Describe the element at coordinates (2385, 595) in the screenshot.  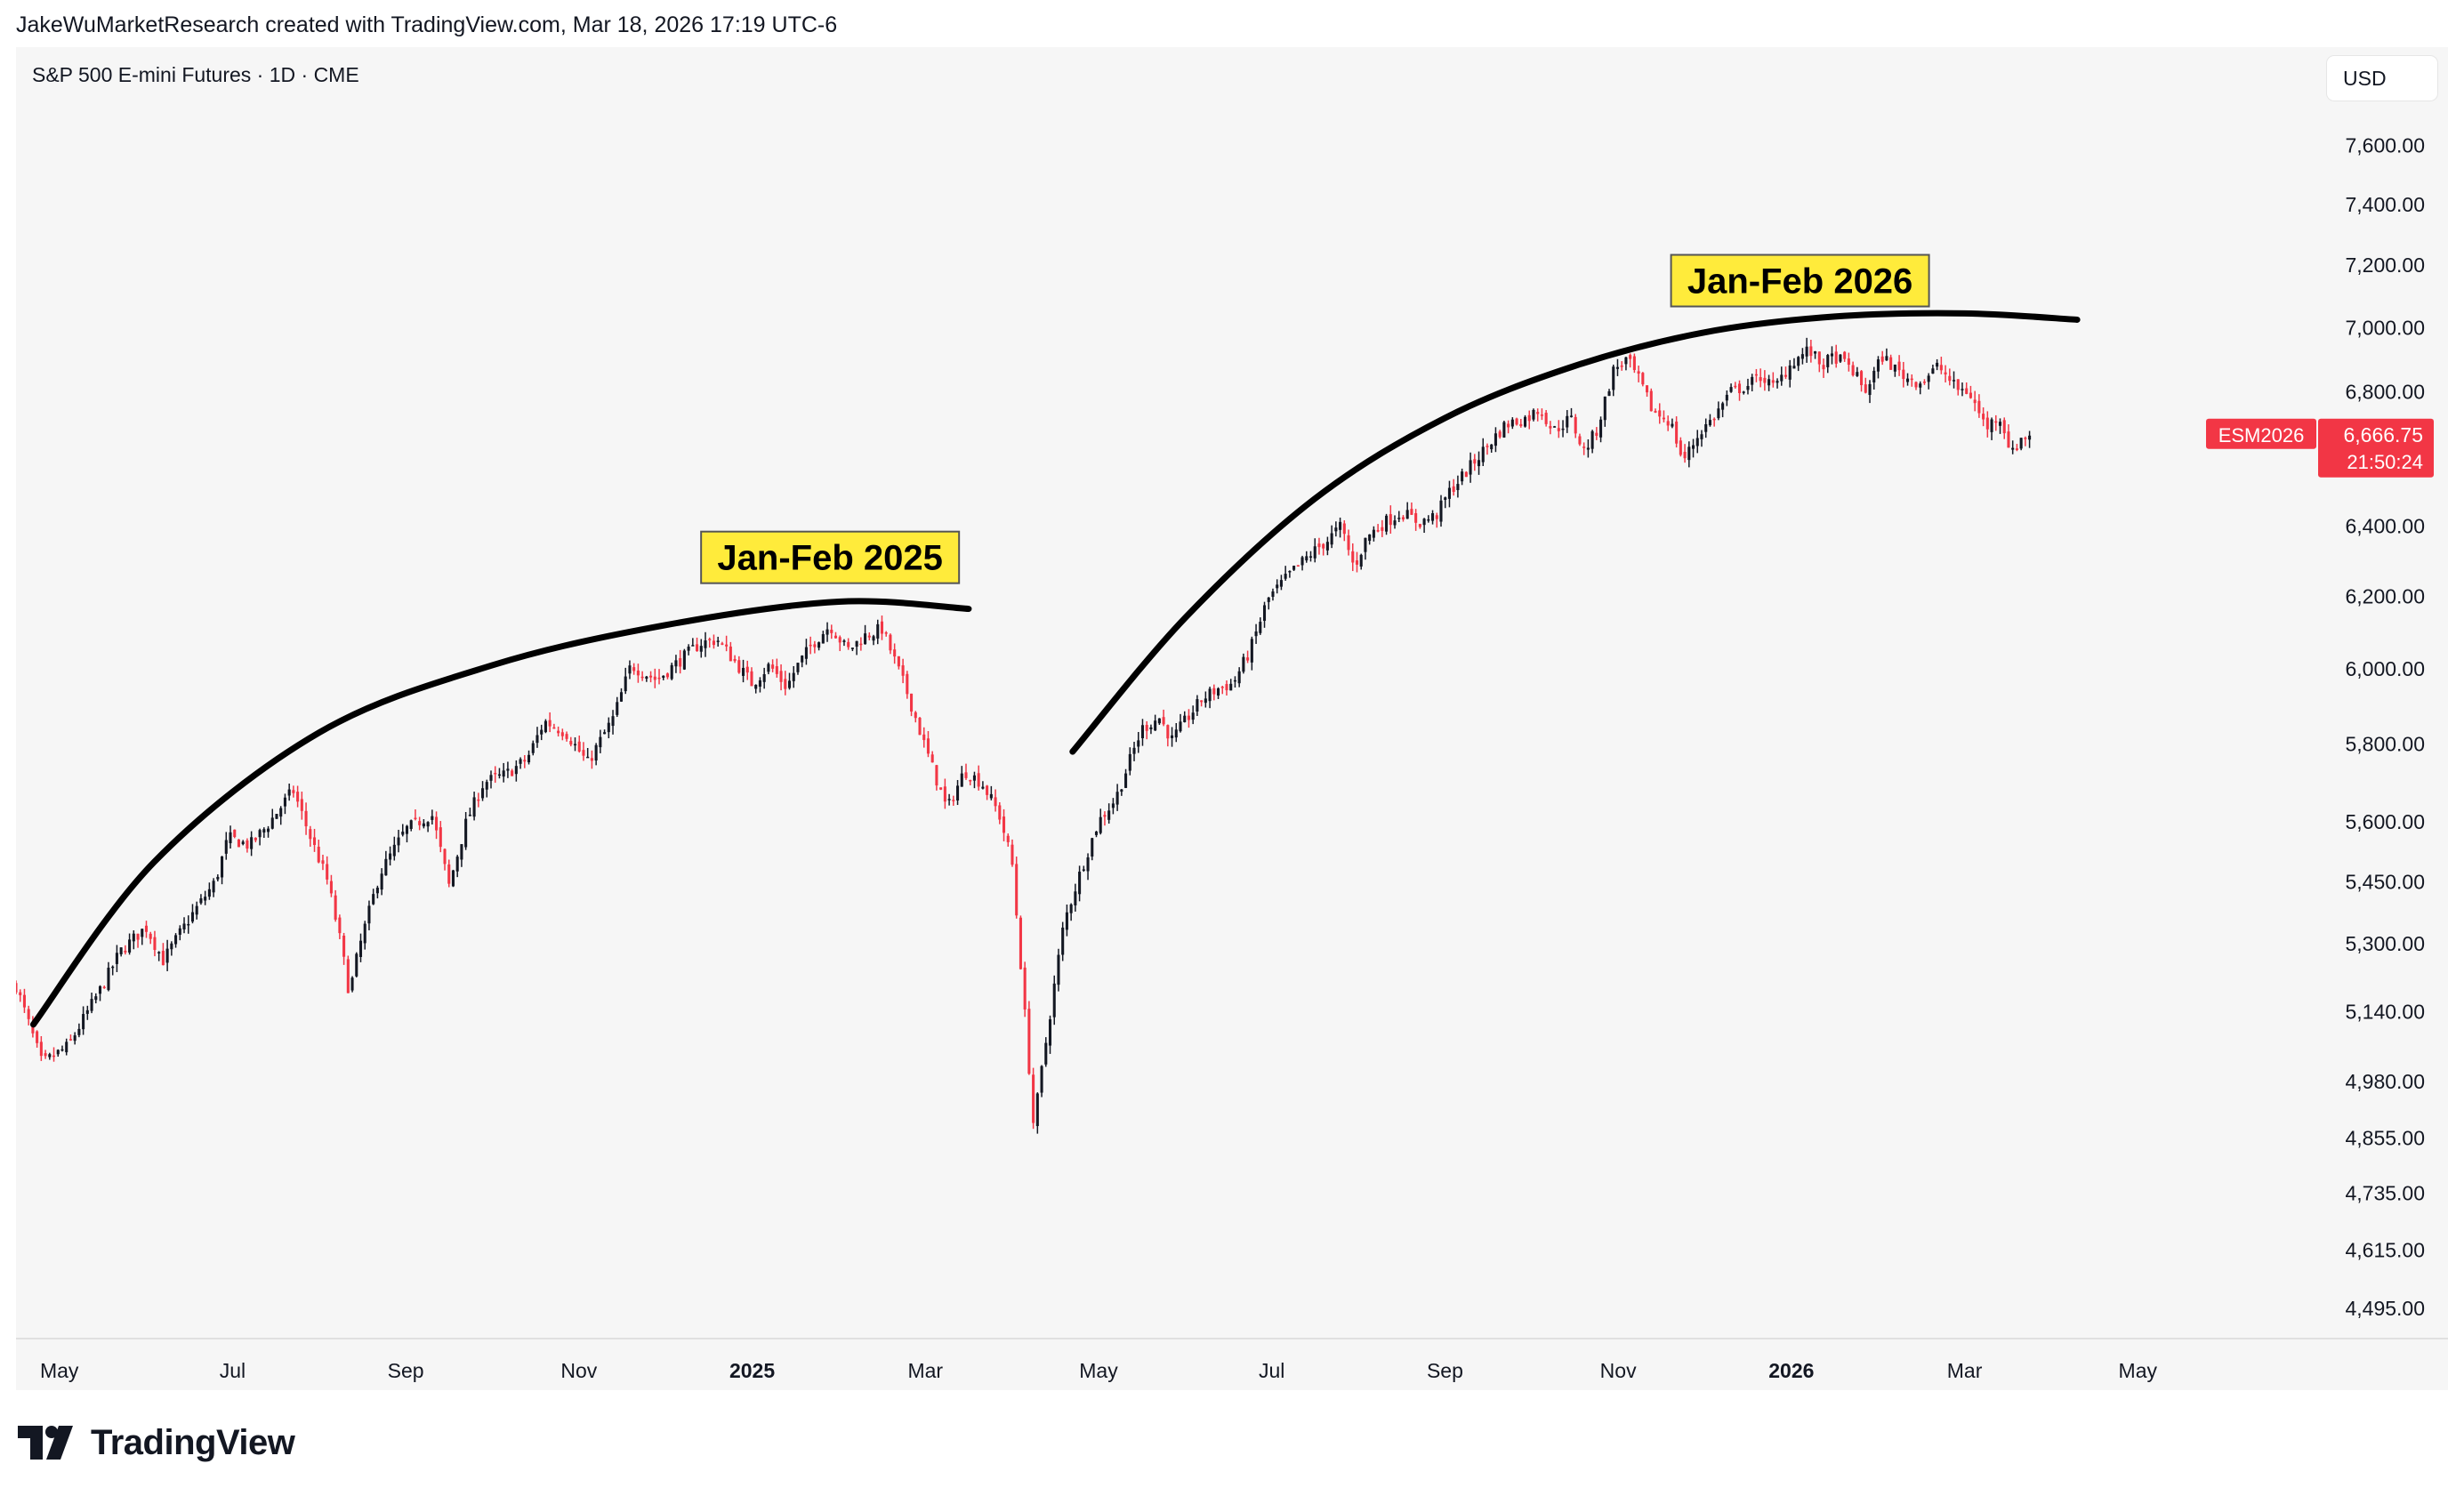
I see `price-tick-label: 6,200.00` at that location.